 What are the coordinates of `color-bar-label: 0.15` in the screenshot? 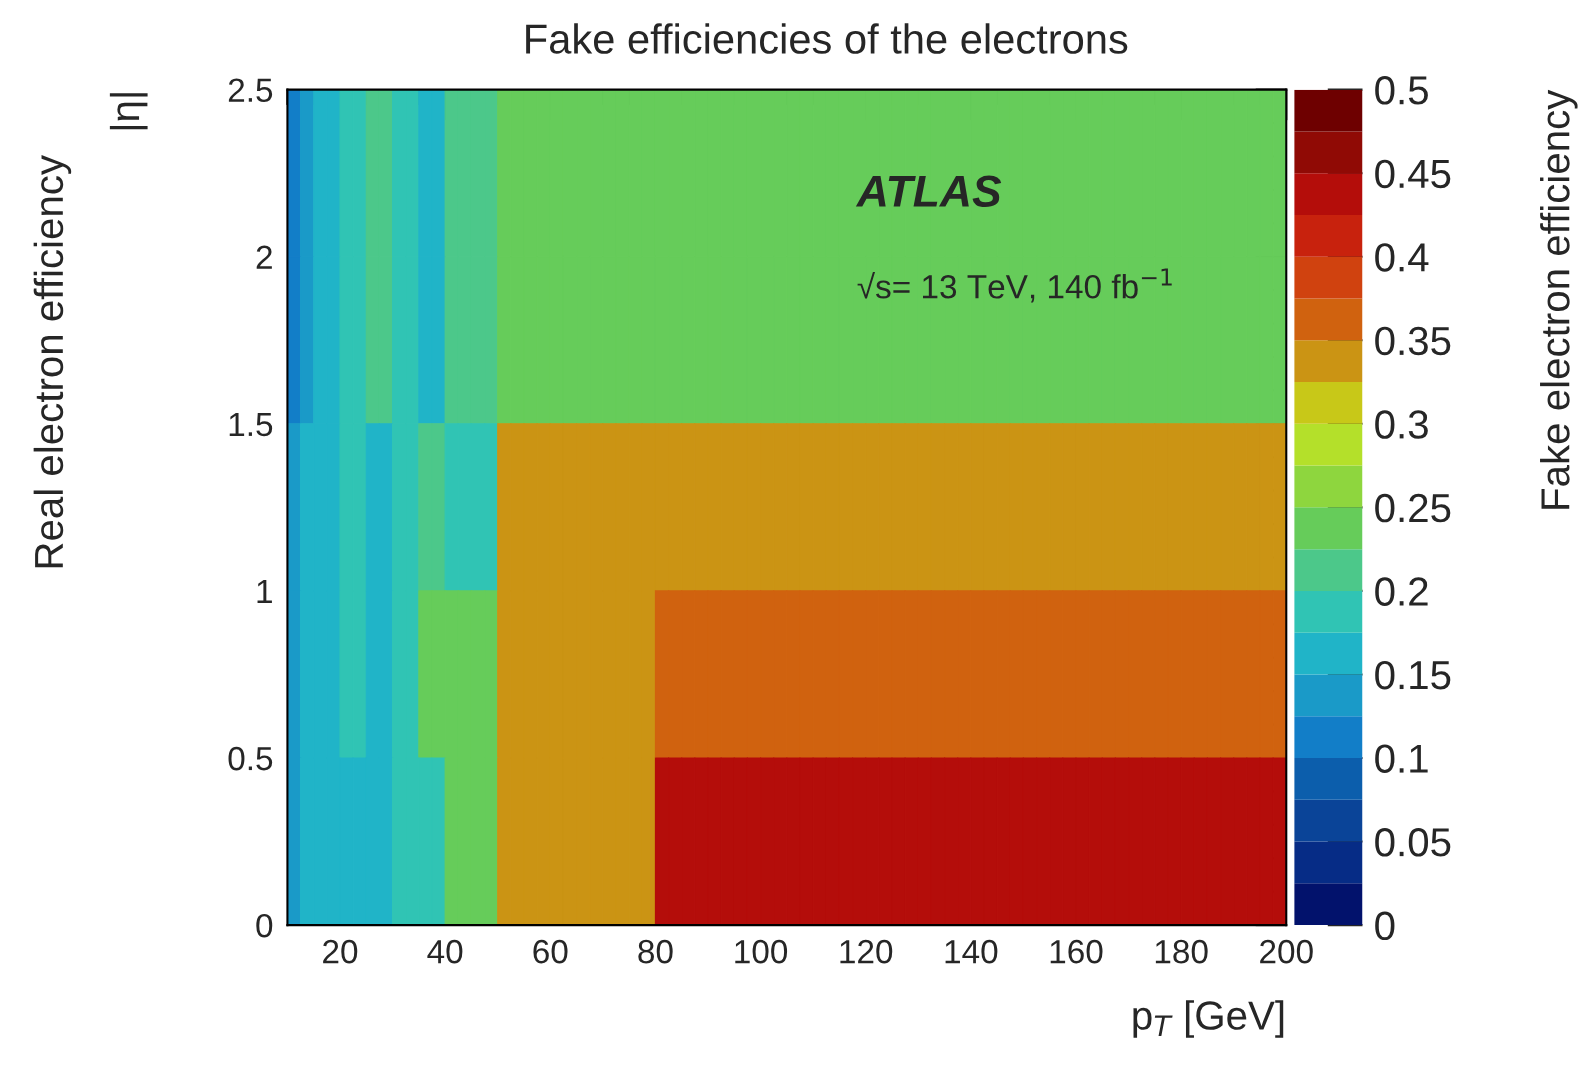 It's located at (1413, 675).